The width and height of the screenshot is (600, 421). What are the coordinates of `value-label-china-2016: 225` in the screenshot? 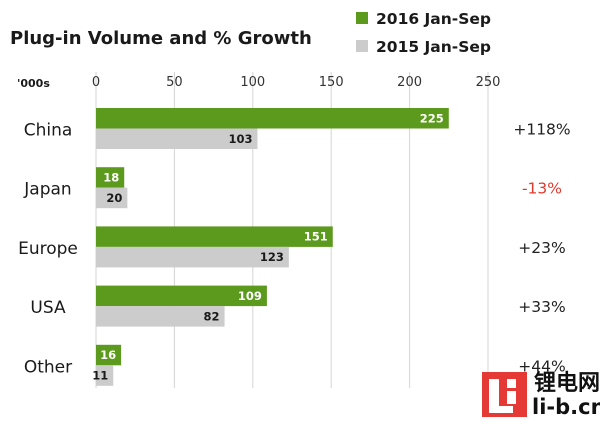 It's located at (432, 118).